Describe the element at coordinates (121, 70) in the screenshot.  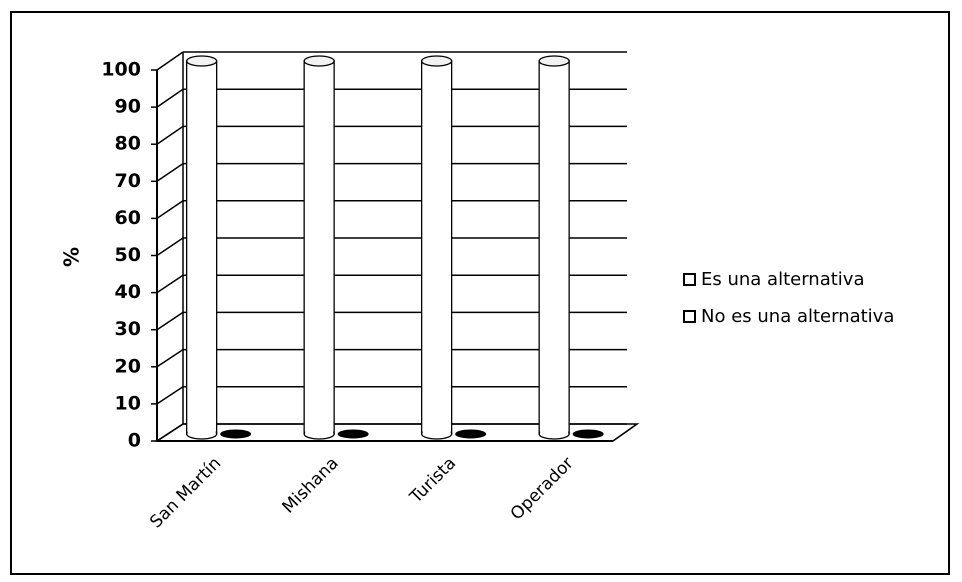
I see `y-tick-label: 100` at that location.